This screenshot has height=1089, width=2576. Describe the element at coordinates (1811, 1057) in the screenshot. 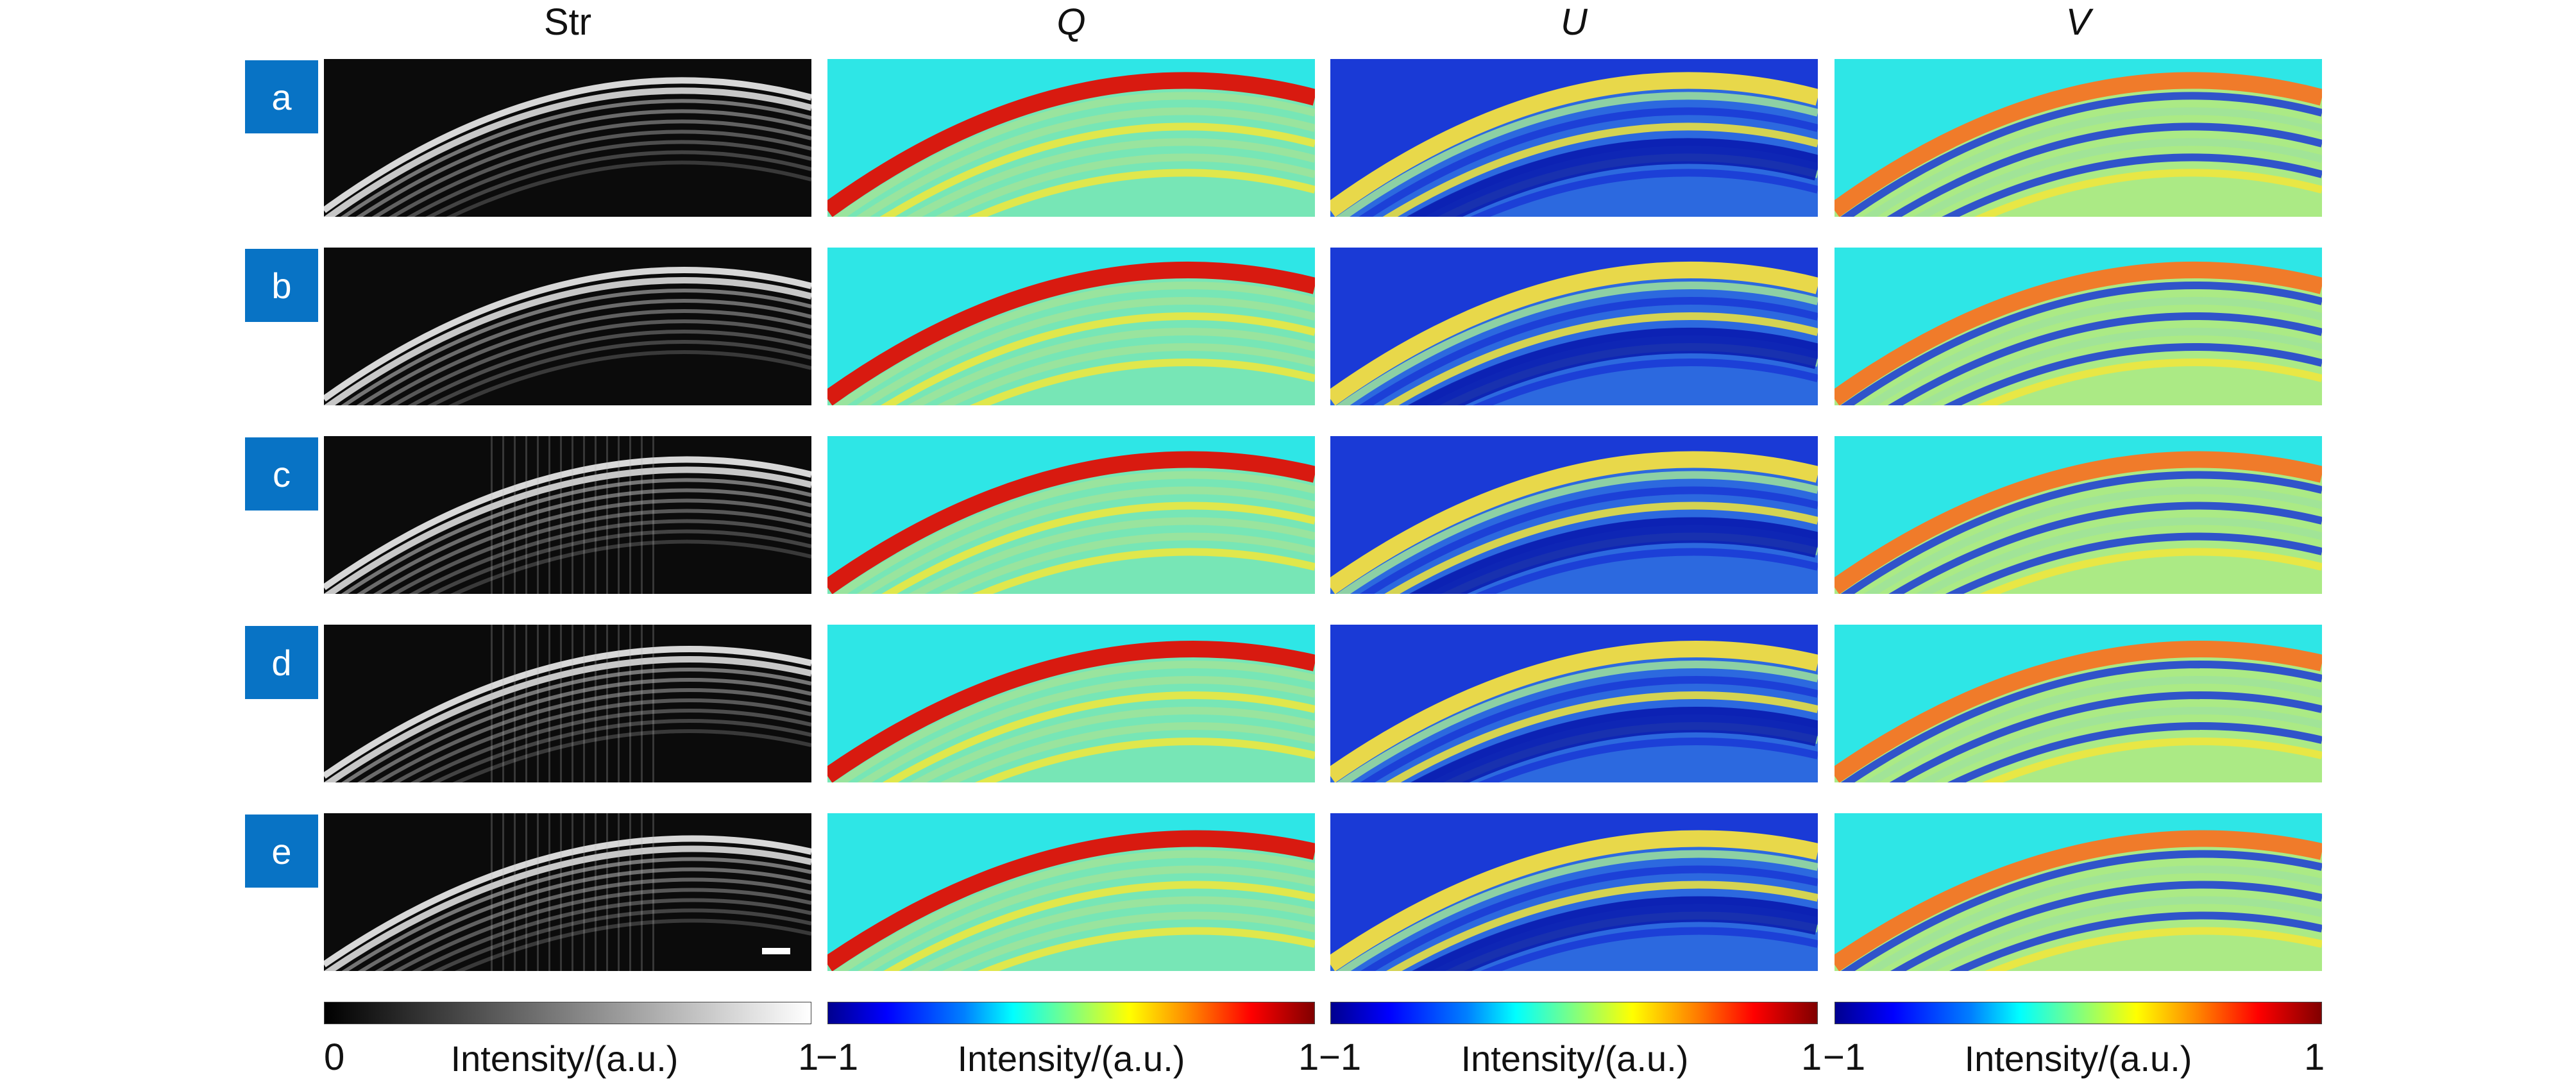

I see `colorbar-u-max: 1` at that location.